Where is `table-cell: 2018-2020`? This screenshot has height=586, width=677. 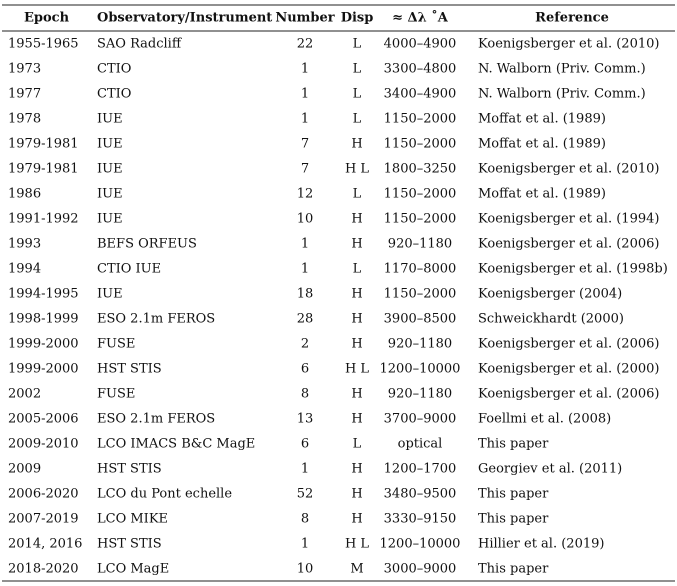 table-cell: 2018-2020 is located at coordinates (43, 569).